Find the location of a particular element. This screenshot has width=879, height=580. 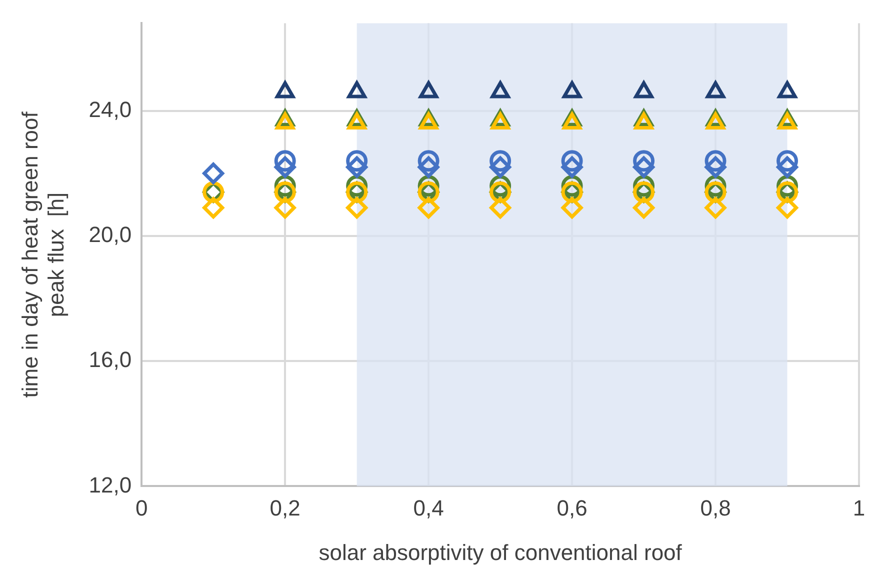

y-axis-title: time in day of heat green roof peak flux [h] is located at coordinates (43, 254).